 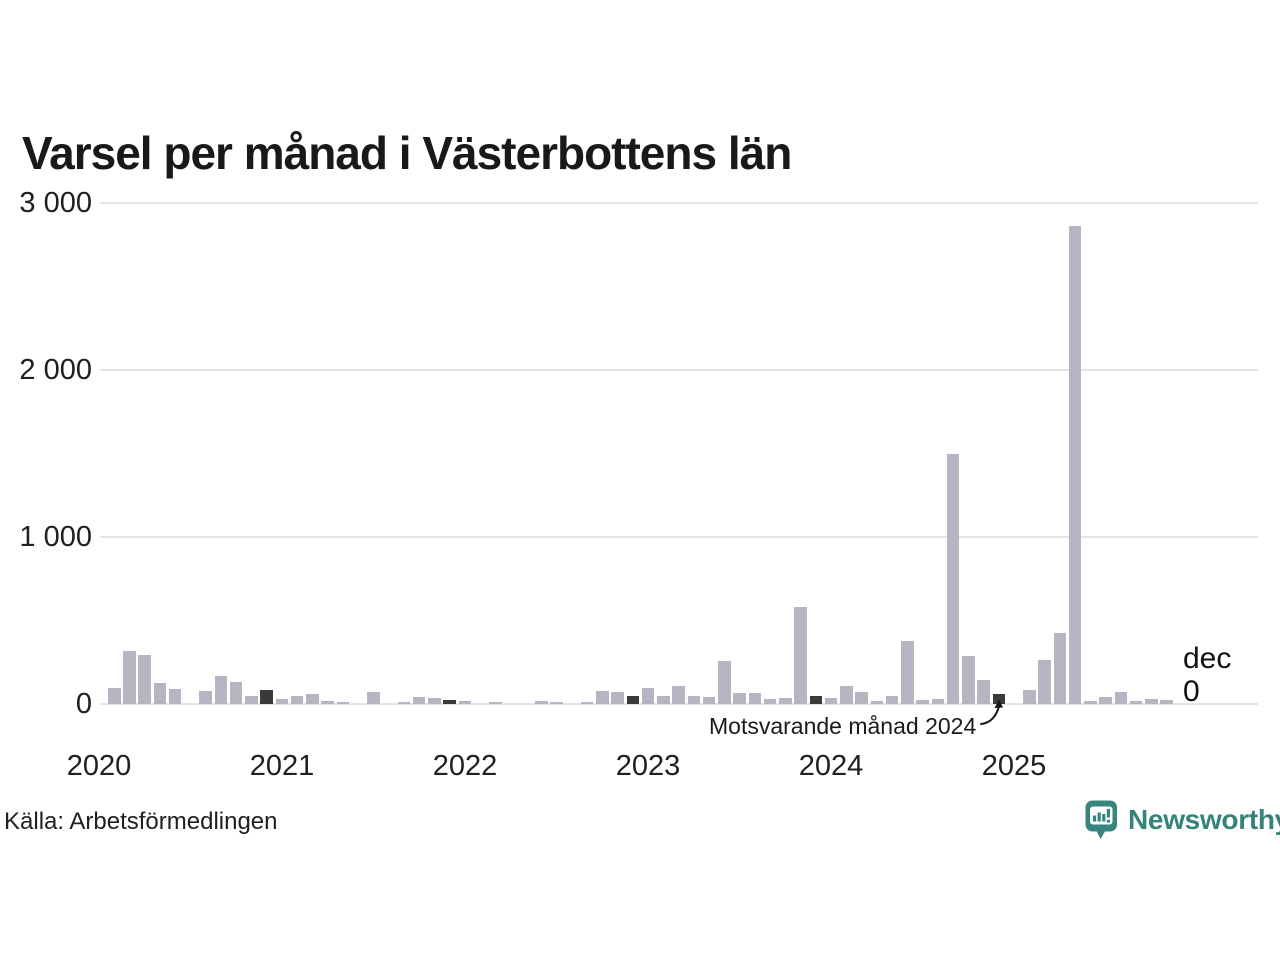 What do you see at coordinates (770, 701) in the screenshot?
I see `bar-2023-sep` at bounding box center [770, 701].